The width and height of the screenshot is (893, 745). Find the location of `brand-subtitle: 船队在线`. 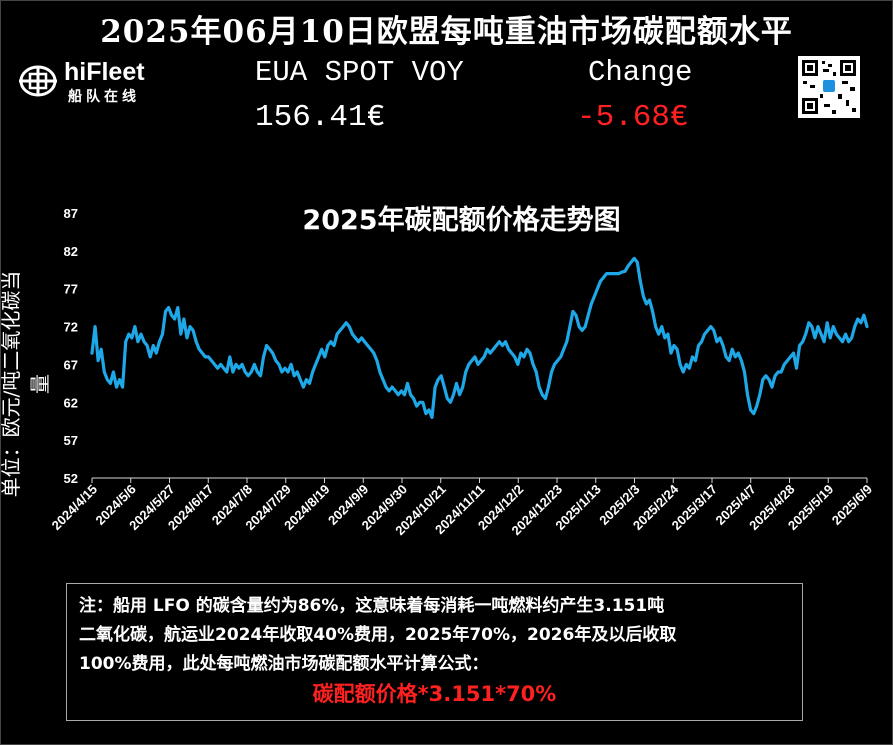

brand-subtitle: 船队在线 is located at coordinates (104, 97).